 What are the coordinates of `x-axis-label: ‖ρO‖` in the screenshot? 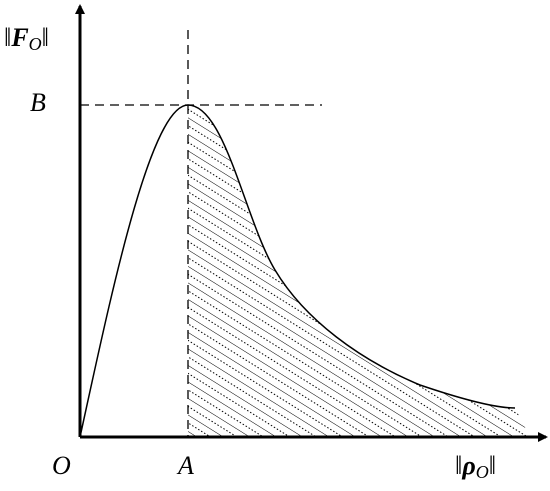 It's located at (475, 466).